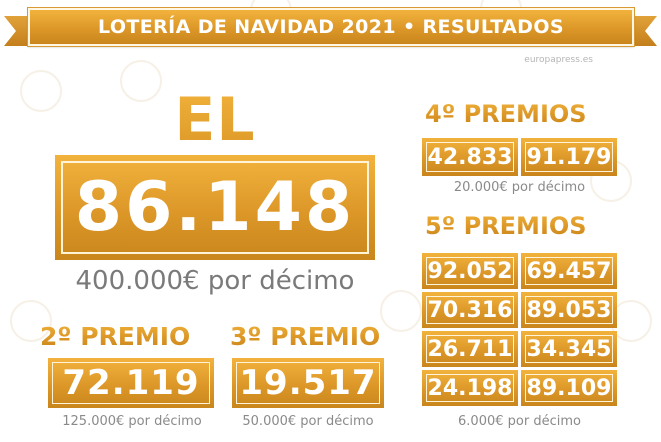 The height and width of the screenshot is (442, 661). I want to click on quintos-number-3: 70.316, so click(470, 310).